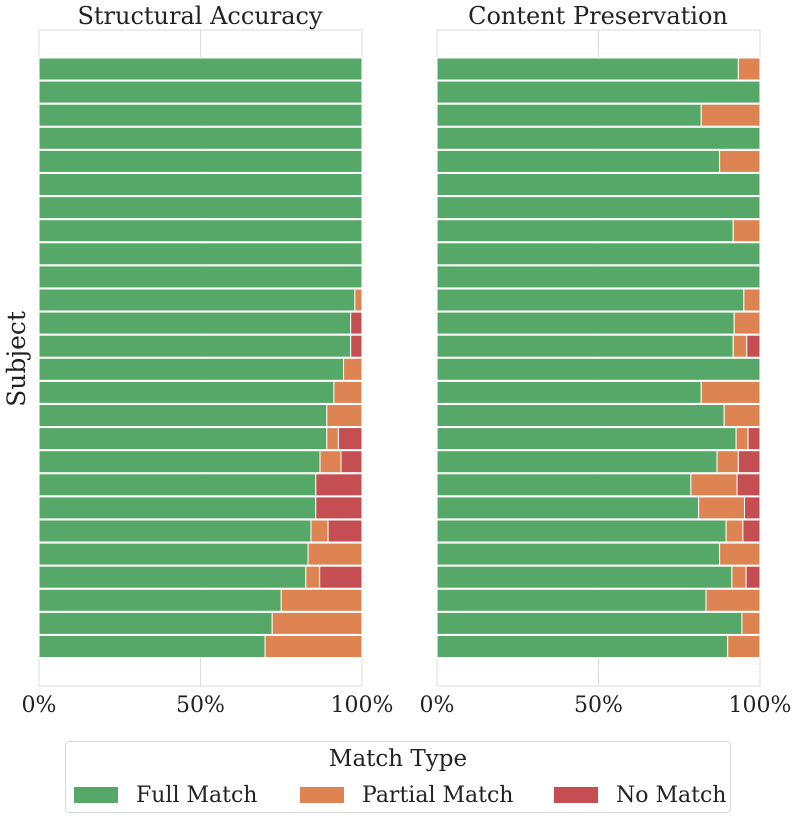  What do you see at coordinates (362, 705) in the screenshot?
I see `structural-accuracy-xtick-label-100: 100%` at bounding box center [362, 705].